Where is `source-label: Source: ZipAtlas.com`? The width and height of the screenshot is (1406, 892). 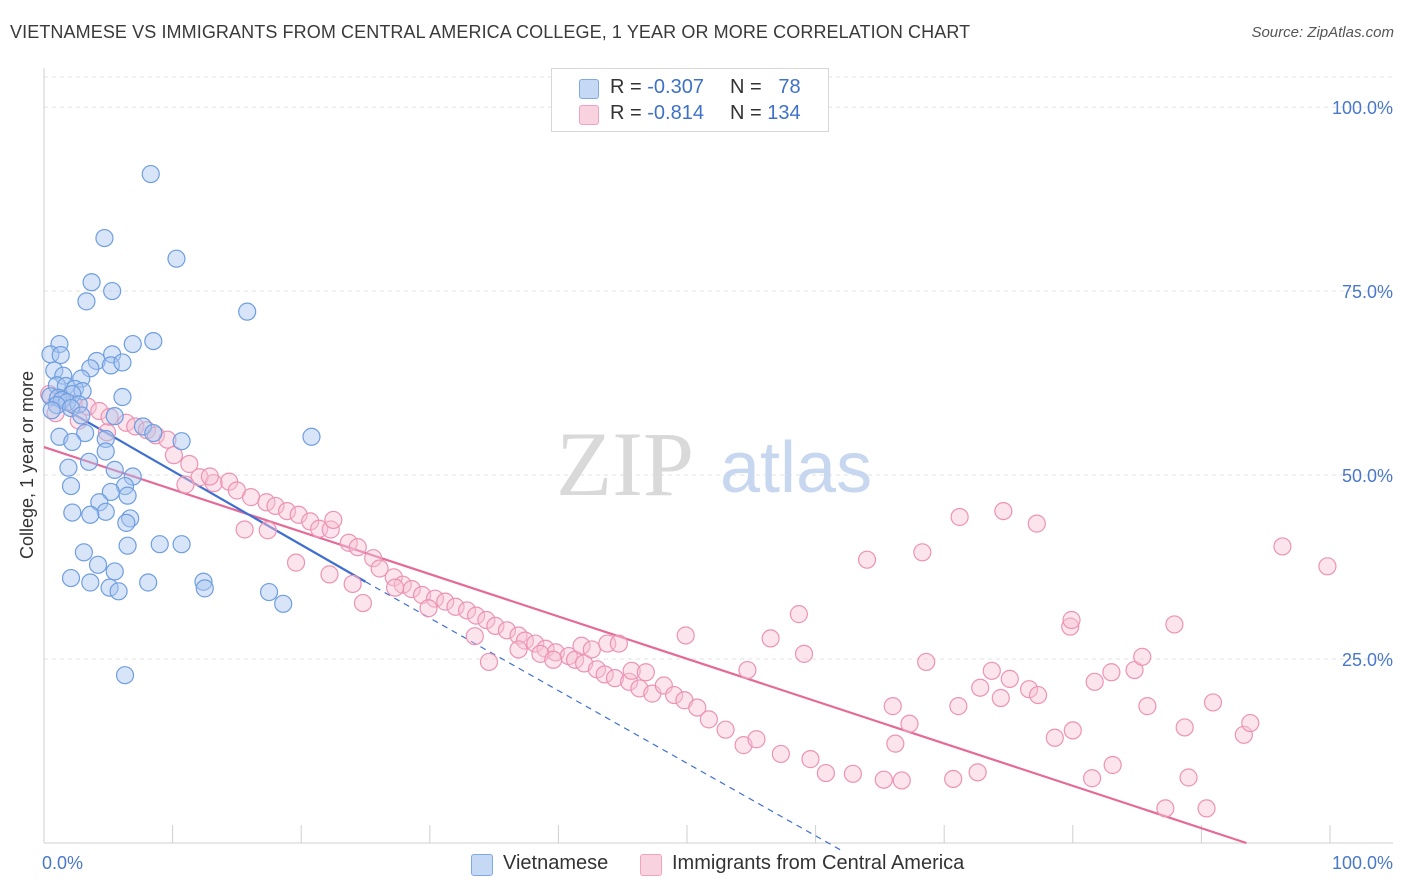 source-label: Source: ZipAtlas.com is located at coordinates (1322, 32).